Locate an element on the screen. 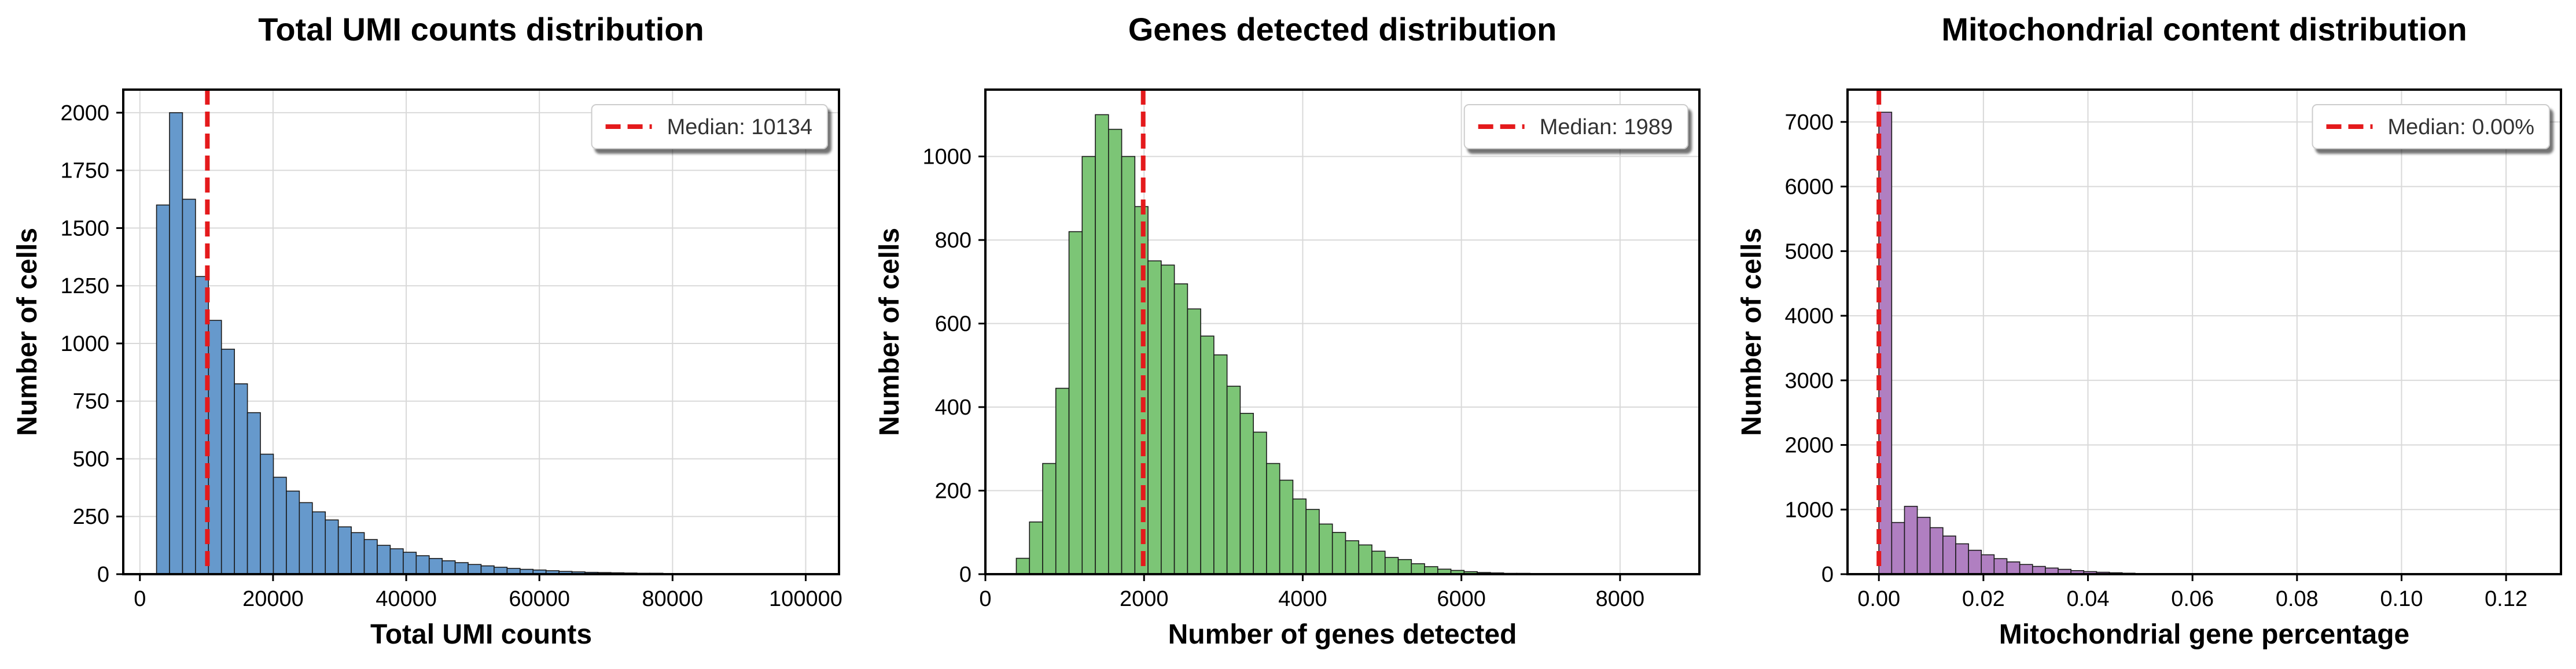 The height and width of the screenshot is (669, 2576). y-tick-label: 1250 is located at coordinates (84, 286).